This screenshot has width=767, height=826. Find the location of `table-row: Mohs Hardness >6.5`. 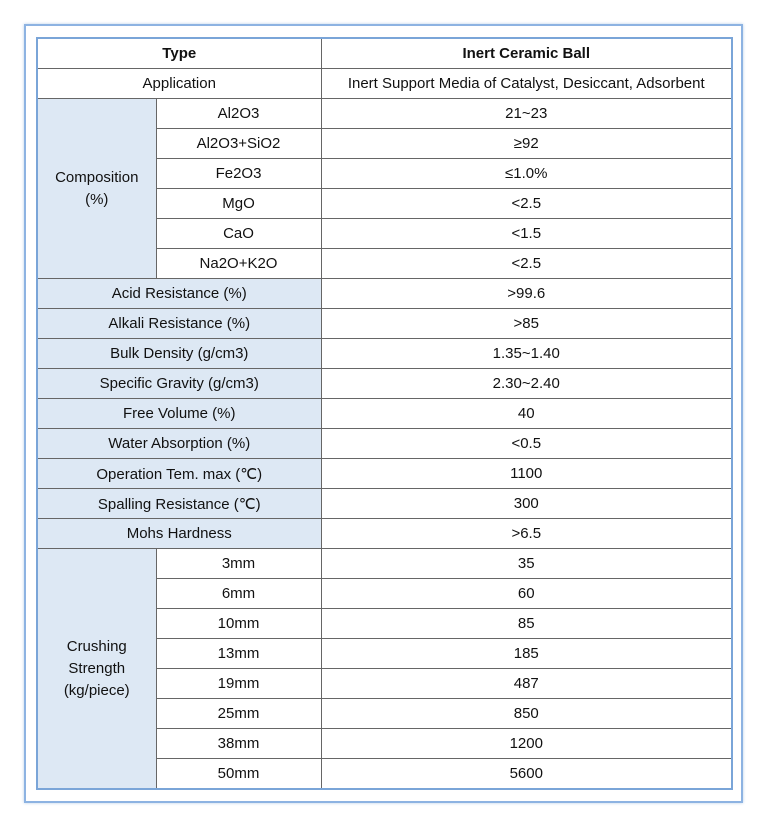

table-row: Mohs Hardness >6.5 is located at coordinates (384, 533).